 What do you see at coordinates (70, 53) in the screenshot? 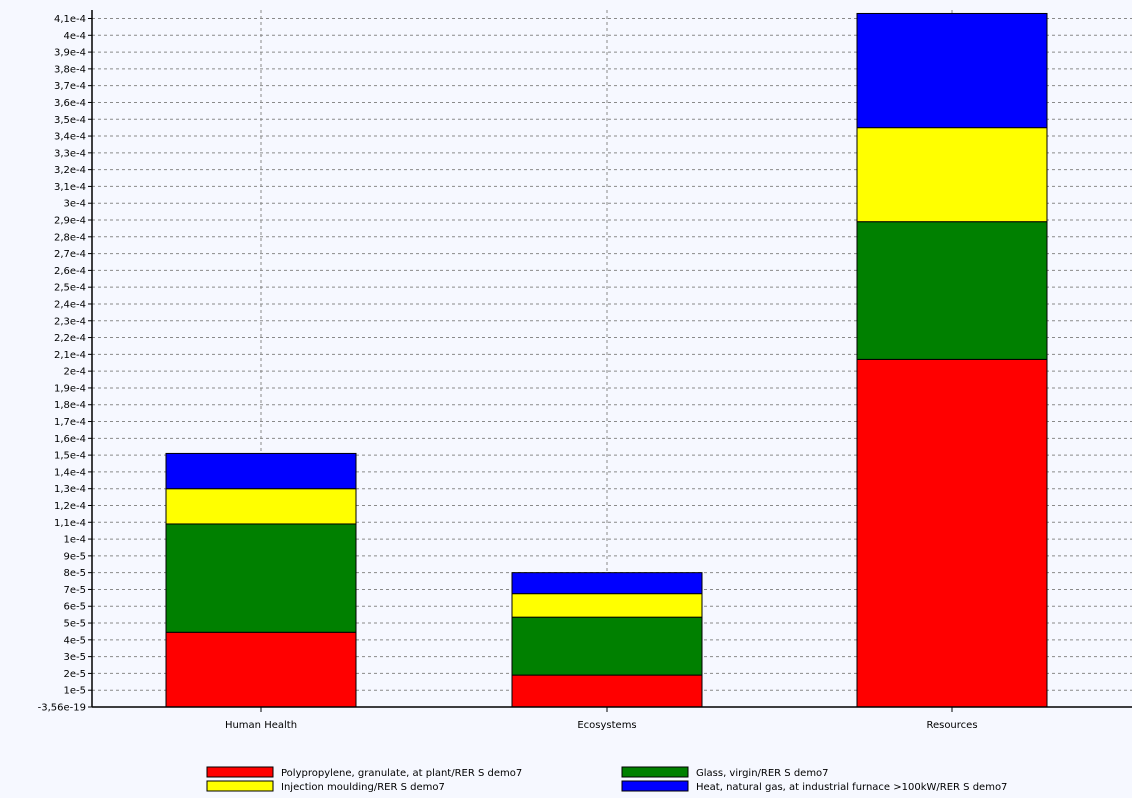
I see `y-tick-label: 3,9e-4` at bounding box center [70, 53].